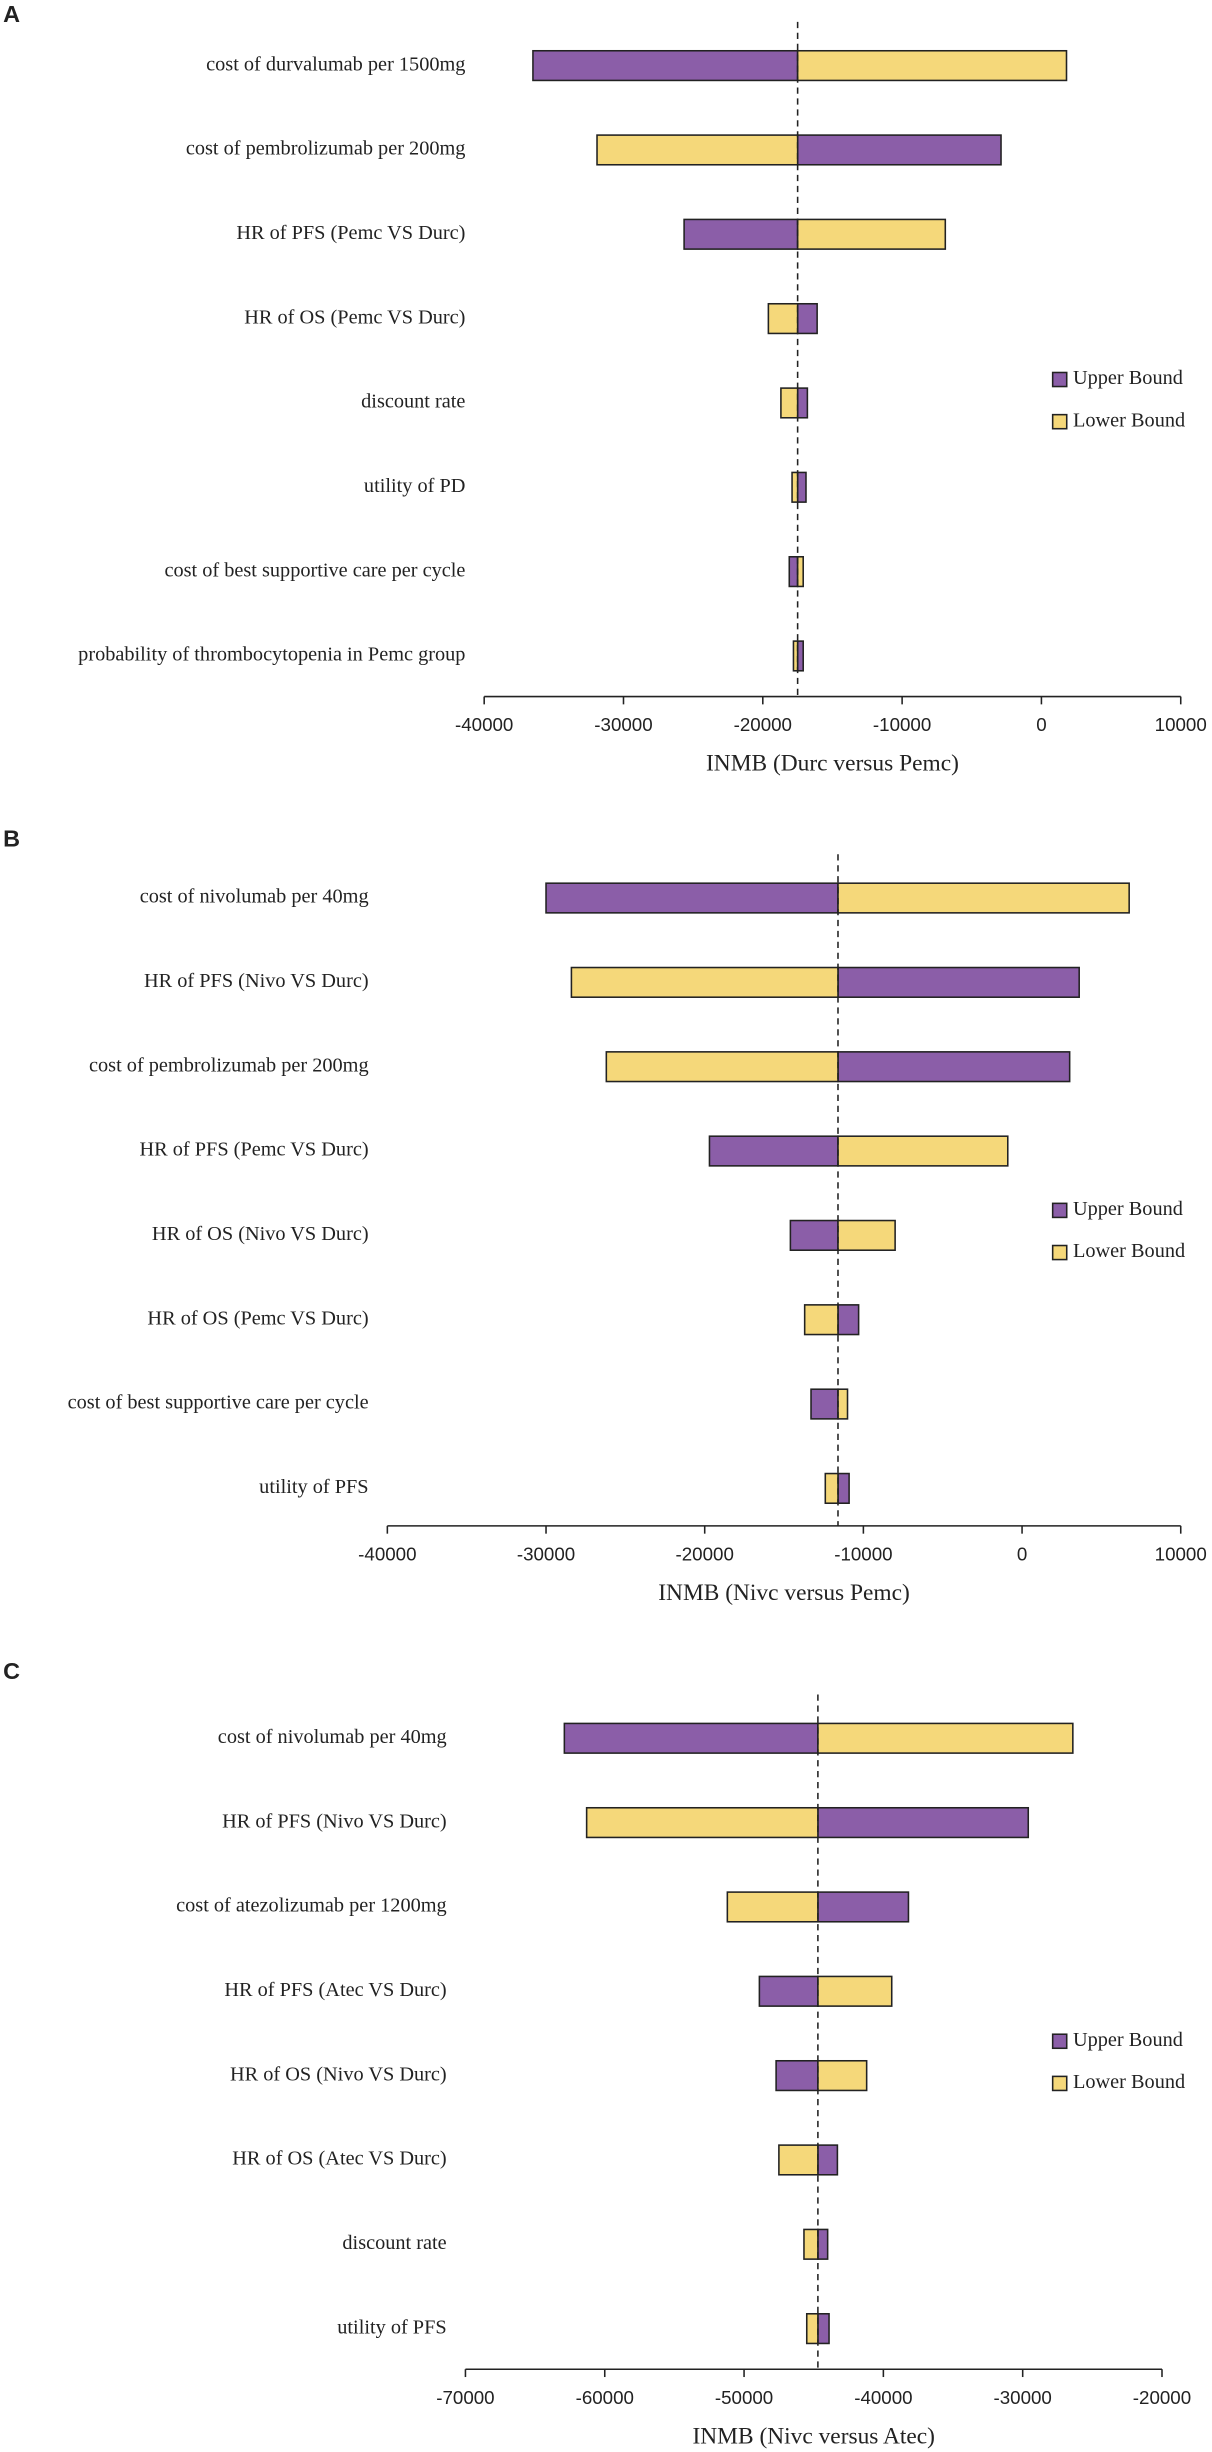  Describe the element at coordinates (784, 1593) in the screenshot. I see `x-axis-label: INMB (Nivc versus Pemc)` at that location.